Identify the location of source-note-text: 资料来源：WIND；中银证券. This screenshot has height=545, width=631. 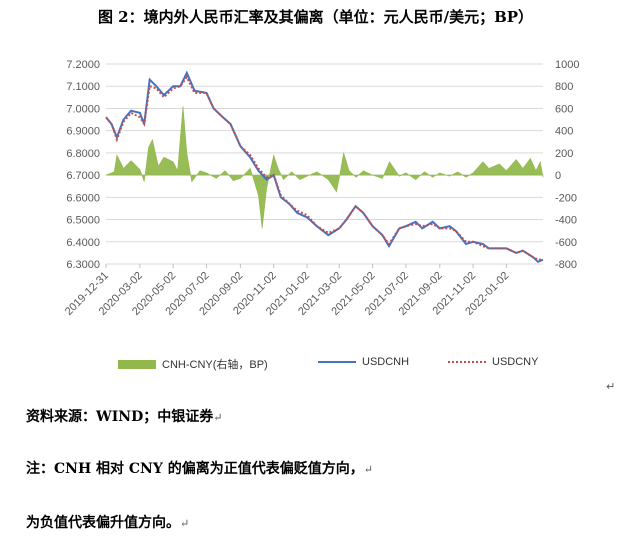
(120, 417).